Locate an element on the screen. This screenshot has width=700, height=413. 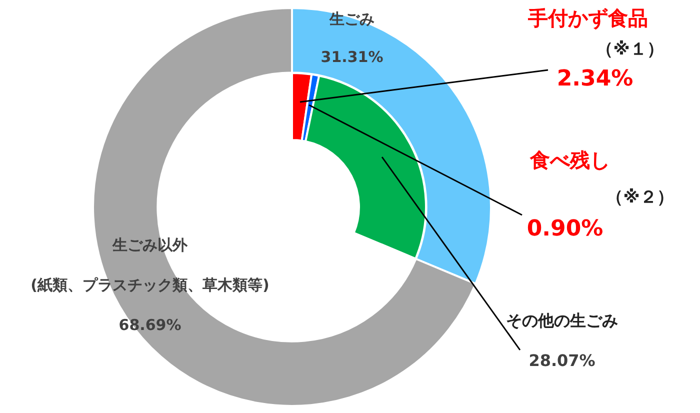
data-label: 31.31% is located at coordinates (352, 57).